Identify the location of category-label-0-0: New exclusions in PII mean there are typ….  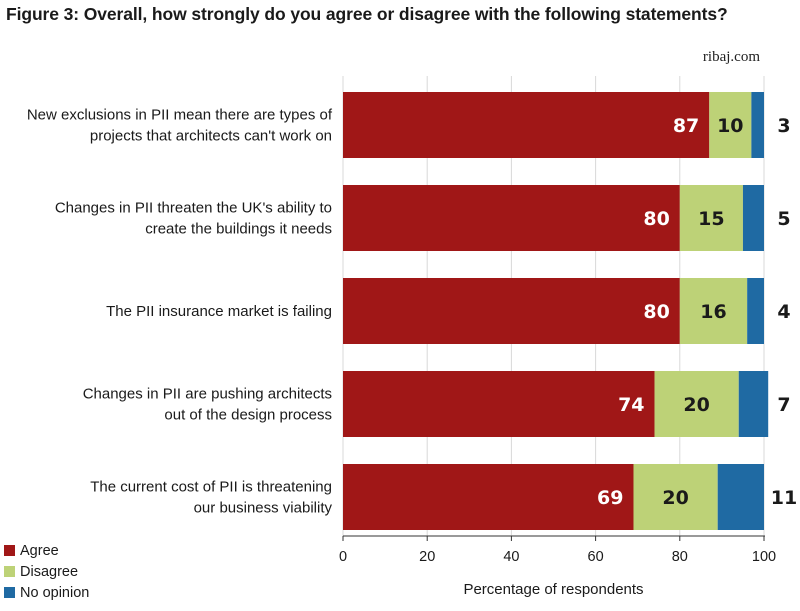
(180, 115).